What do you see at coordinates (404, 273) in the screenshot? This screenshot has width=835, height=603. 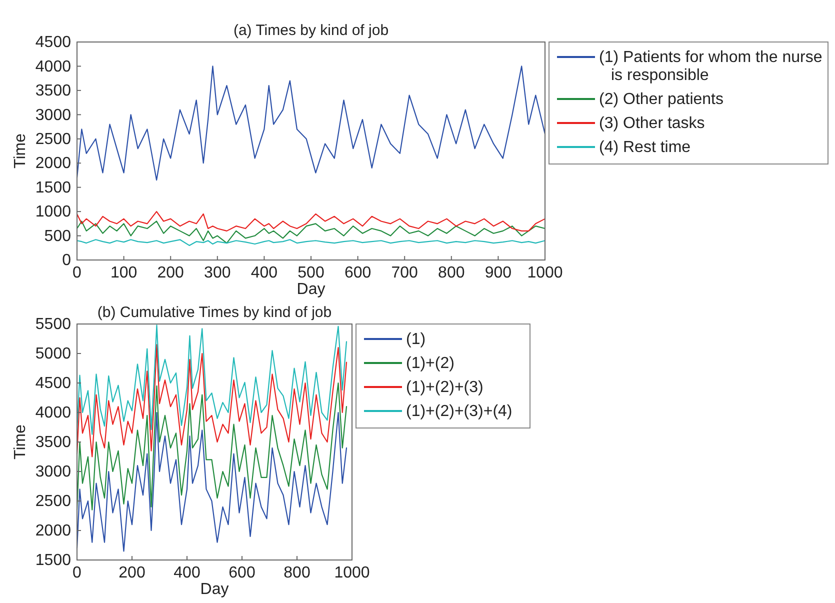 I see `x-tick-label: 700` at bounding box center [404, 273].